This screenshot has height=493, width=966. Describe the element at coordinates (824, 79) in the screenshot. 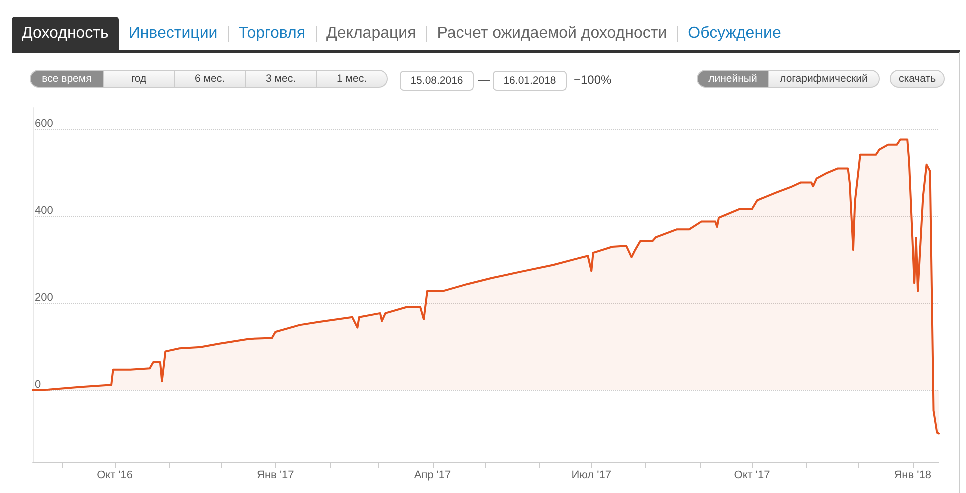

I see `text: логарифмический` at that location.